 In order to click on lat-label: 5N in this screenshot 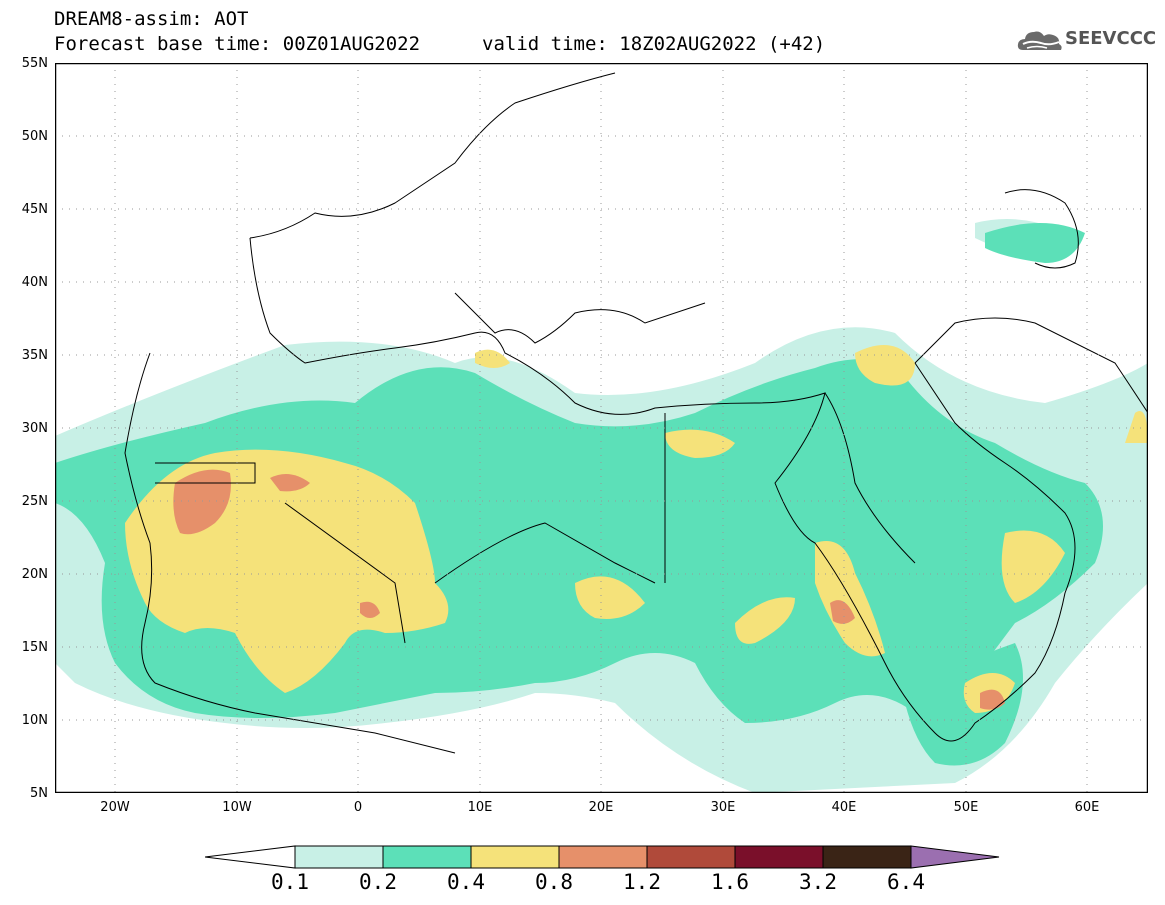, I will do `click(39, 793)`.